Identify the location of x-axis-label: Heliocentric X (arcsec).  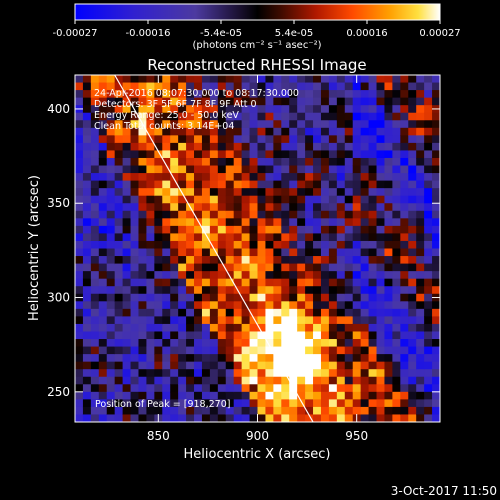
(257, 454).